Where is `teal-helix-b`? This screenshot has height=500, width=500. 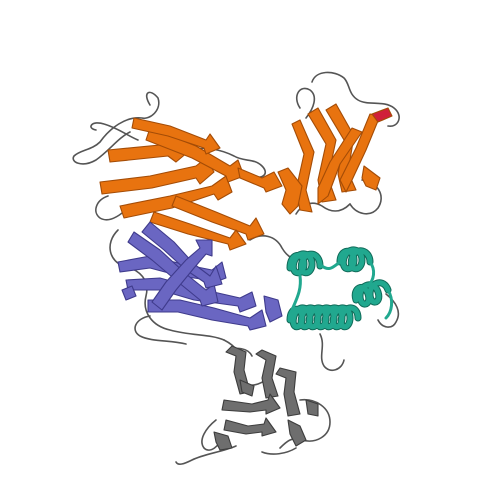
teal-helix-b is located at coordinates (355, 259).